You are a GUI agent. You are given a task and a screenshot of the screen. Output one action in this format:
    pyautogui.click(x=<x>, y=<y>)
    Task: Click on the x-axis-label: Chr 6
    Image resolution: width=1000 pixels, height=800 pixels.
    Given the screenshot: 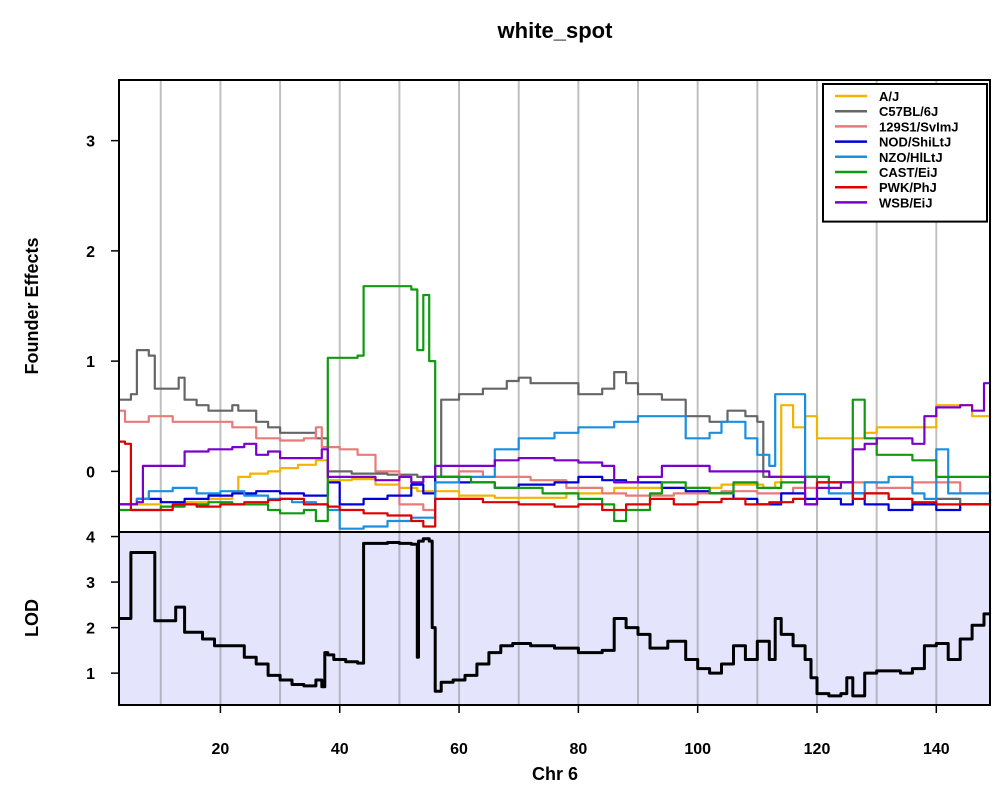 What is the action you would take?
    pyautogui.click(x=555, y=774)
    